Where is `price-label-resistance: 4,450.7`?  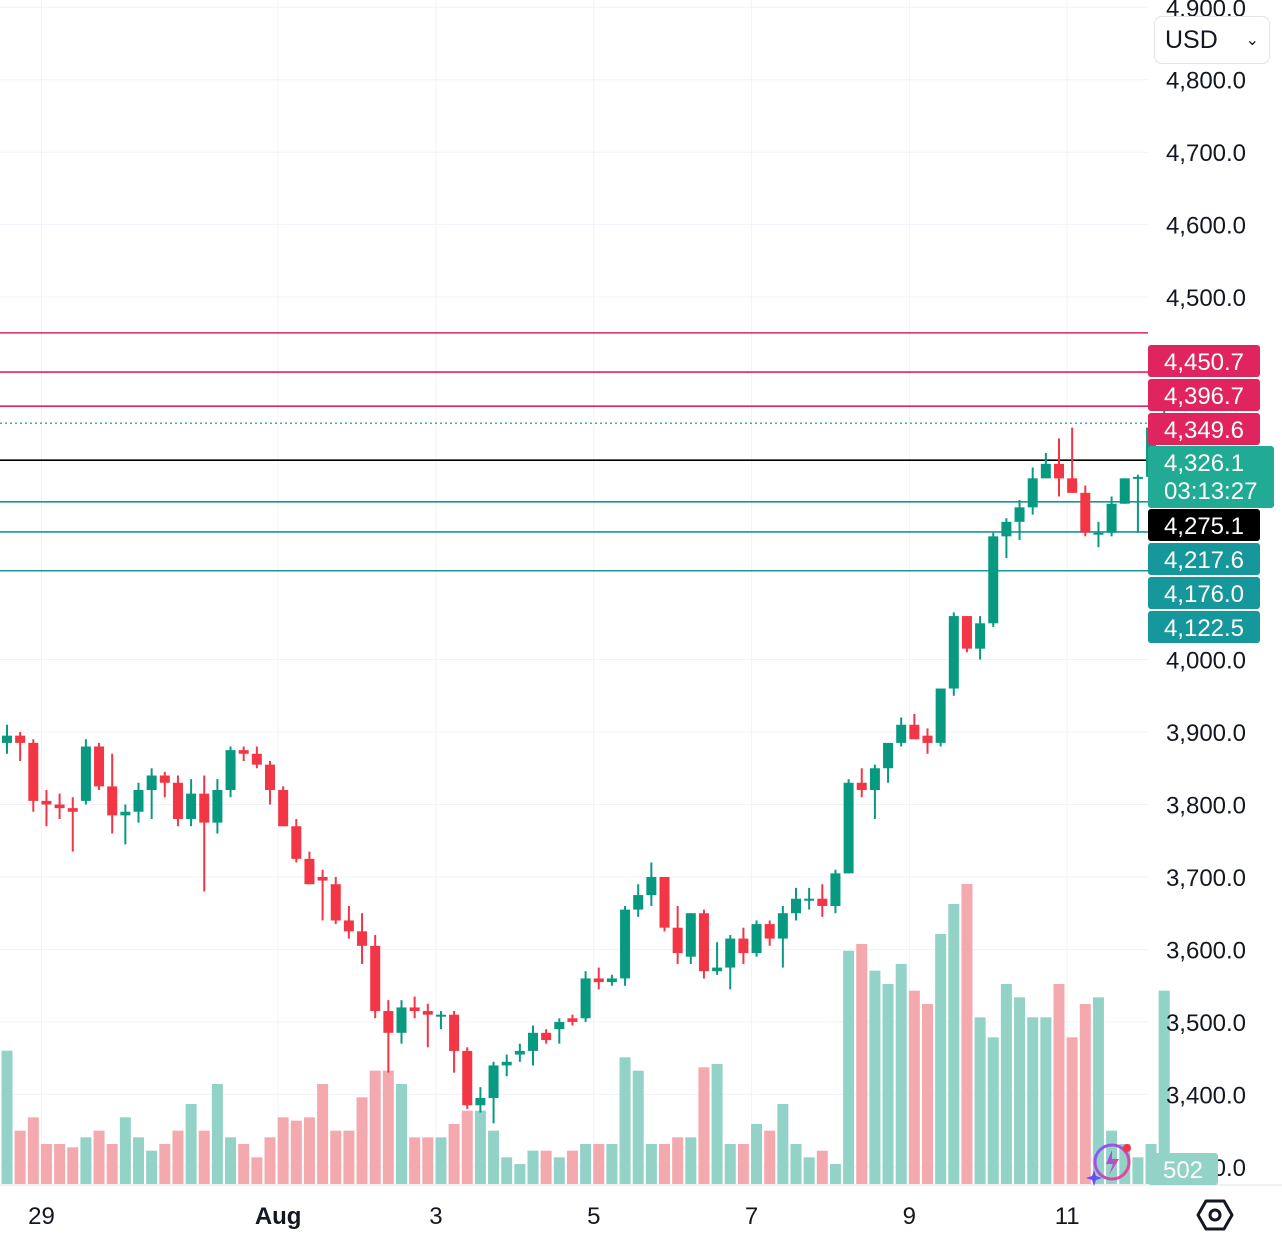 price-label-resistance: 4,450.7 is located at coordinates (1204, 361).